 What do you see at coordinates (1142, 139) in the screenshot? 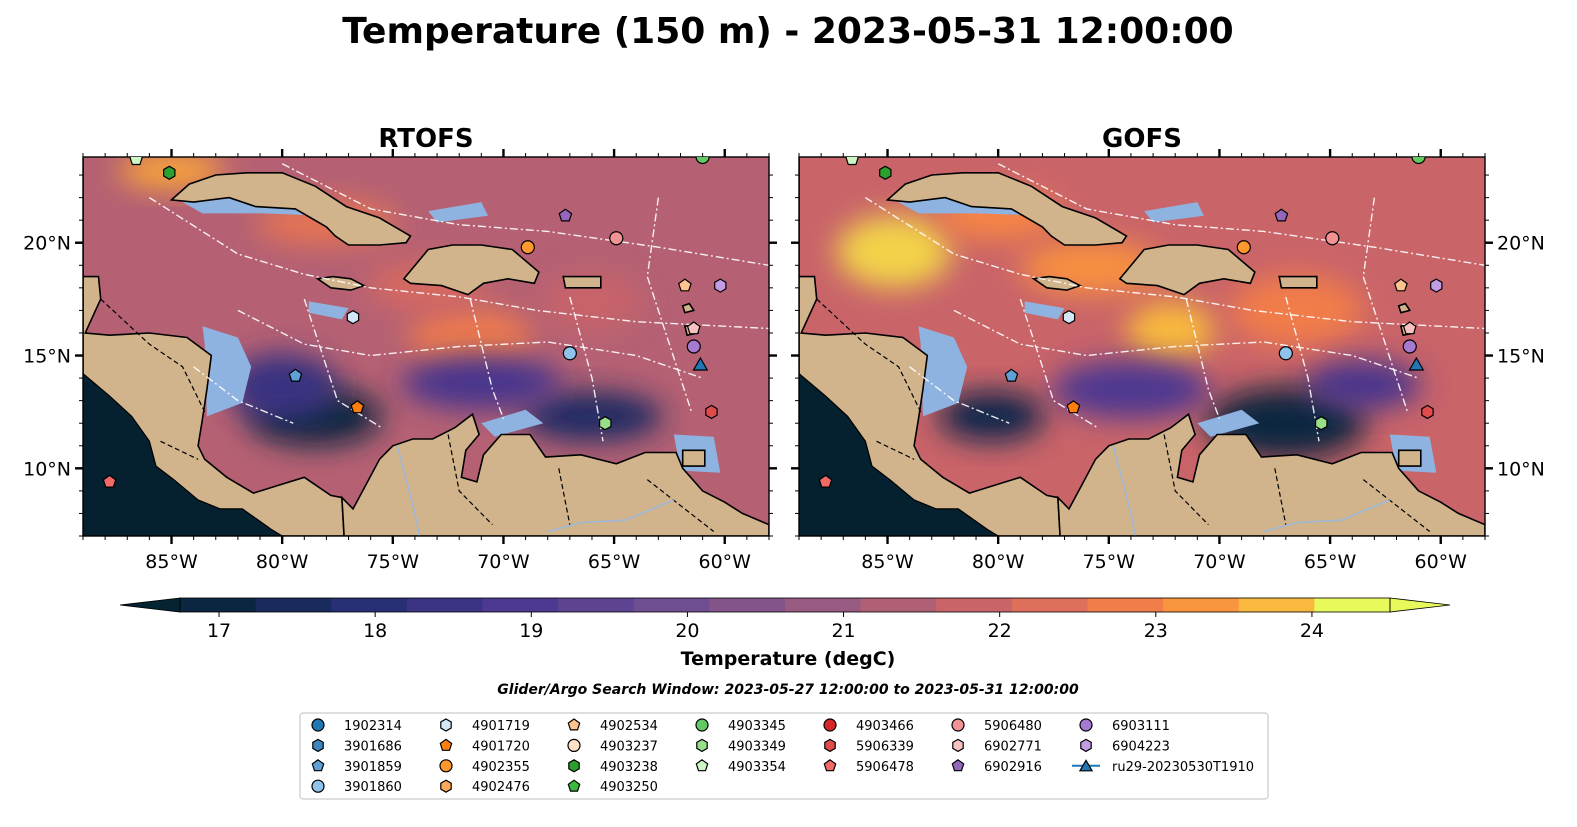
I see `panel-title: GOFS` at bounding box center [1142, 139].